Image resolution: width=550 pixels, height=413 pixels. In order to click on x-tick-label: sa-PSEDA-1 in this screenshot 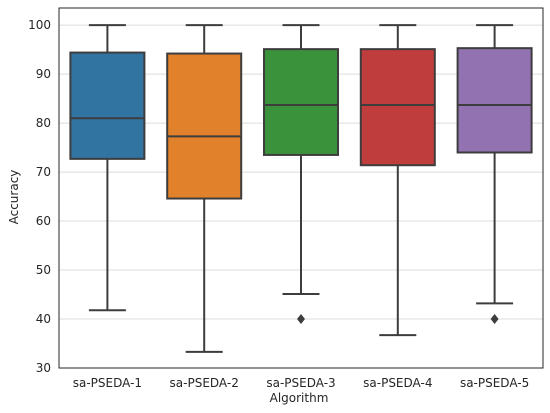, I will do `click(107, 383)`.